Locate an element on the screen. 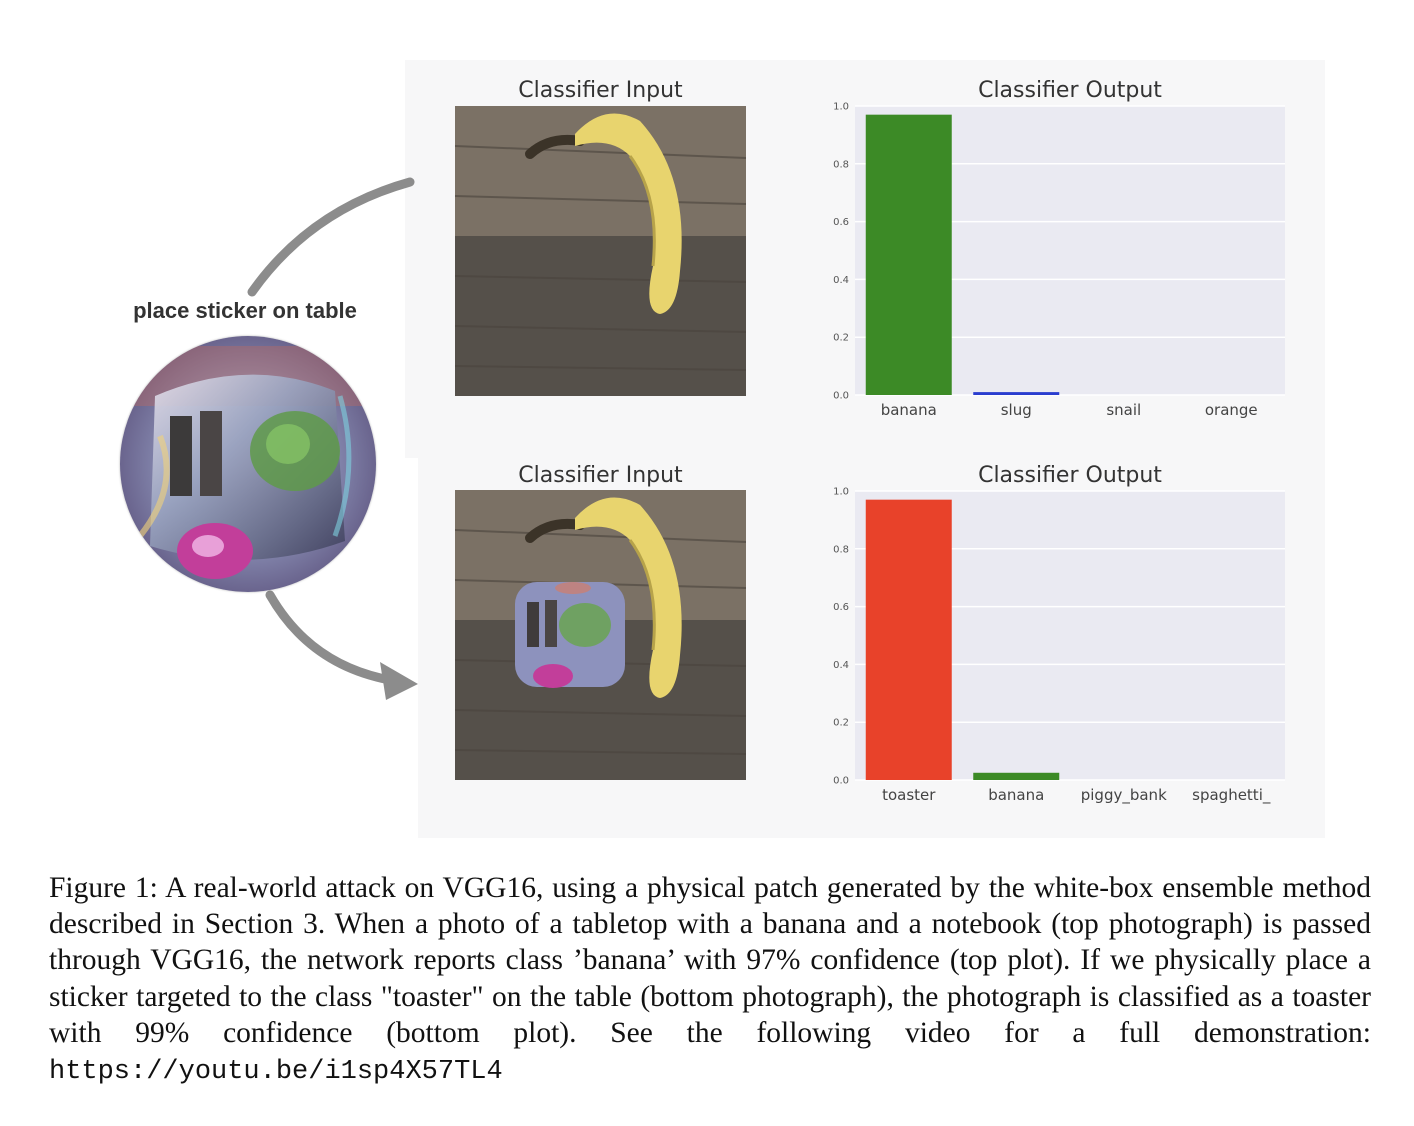 The width and height of the screenshot is (1414, 1126). bottom-input-photo is located at coordinates (600, 635).